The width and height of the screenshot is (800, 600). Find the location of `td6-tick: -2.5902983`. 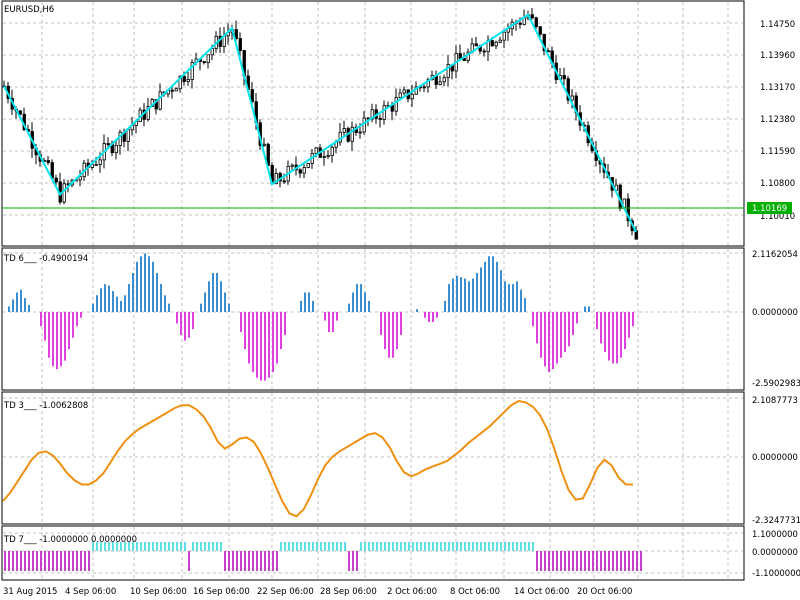

td6-tick: -2.5902983 is located at coordinates (776, 384).